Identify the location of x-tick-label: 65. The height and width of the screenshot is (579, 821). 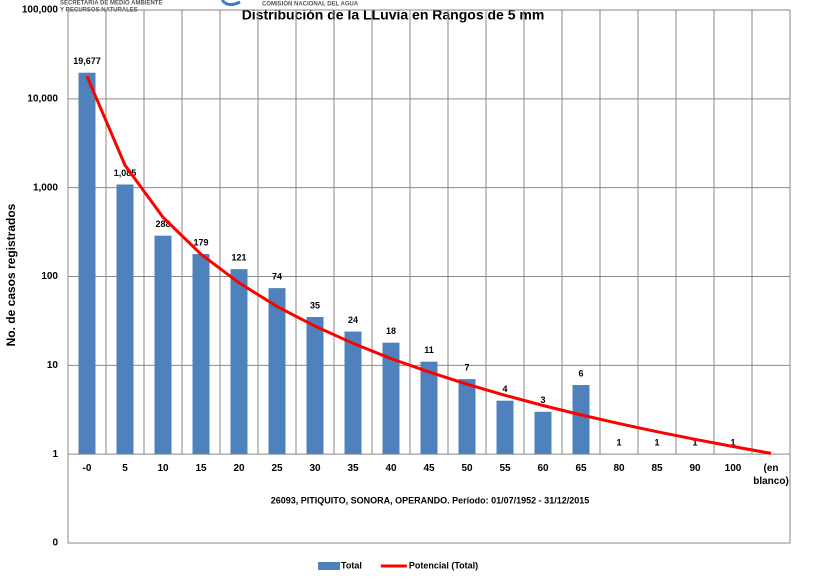
(581, 468).